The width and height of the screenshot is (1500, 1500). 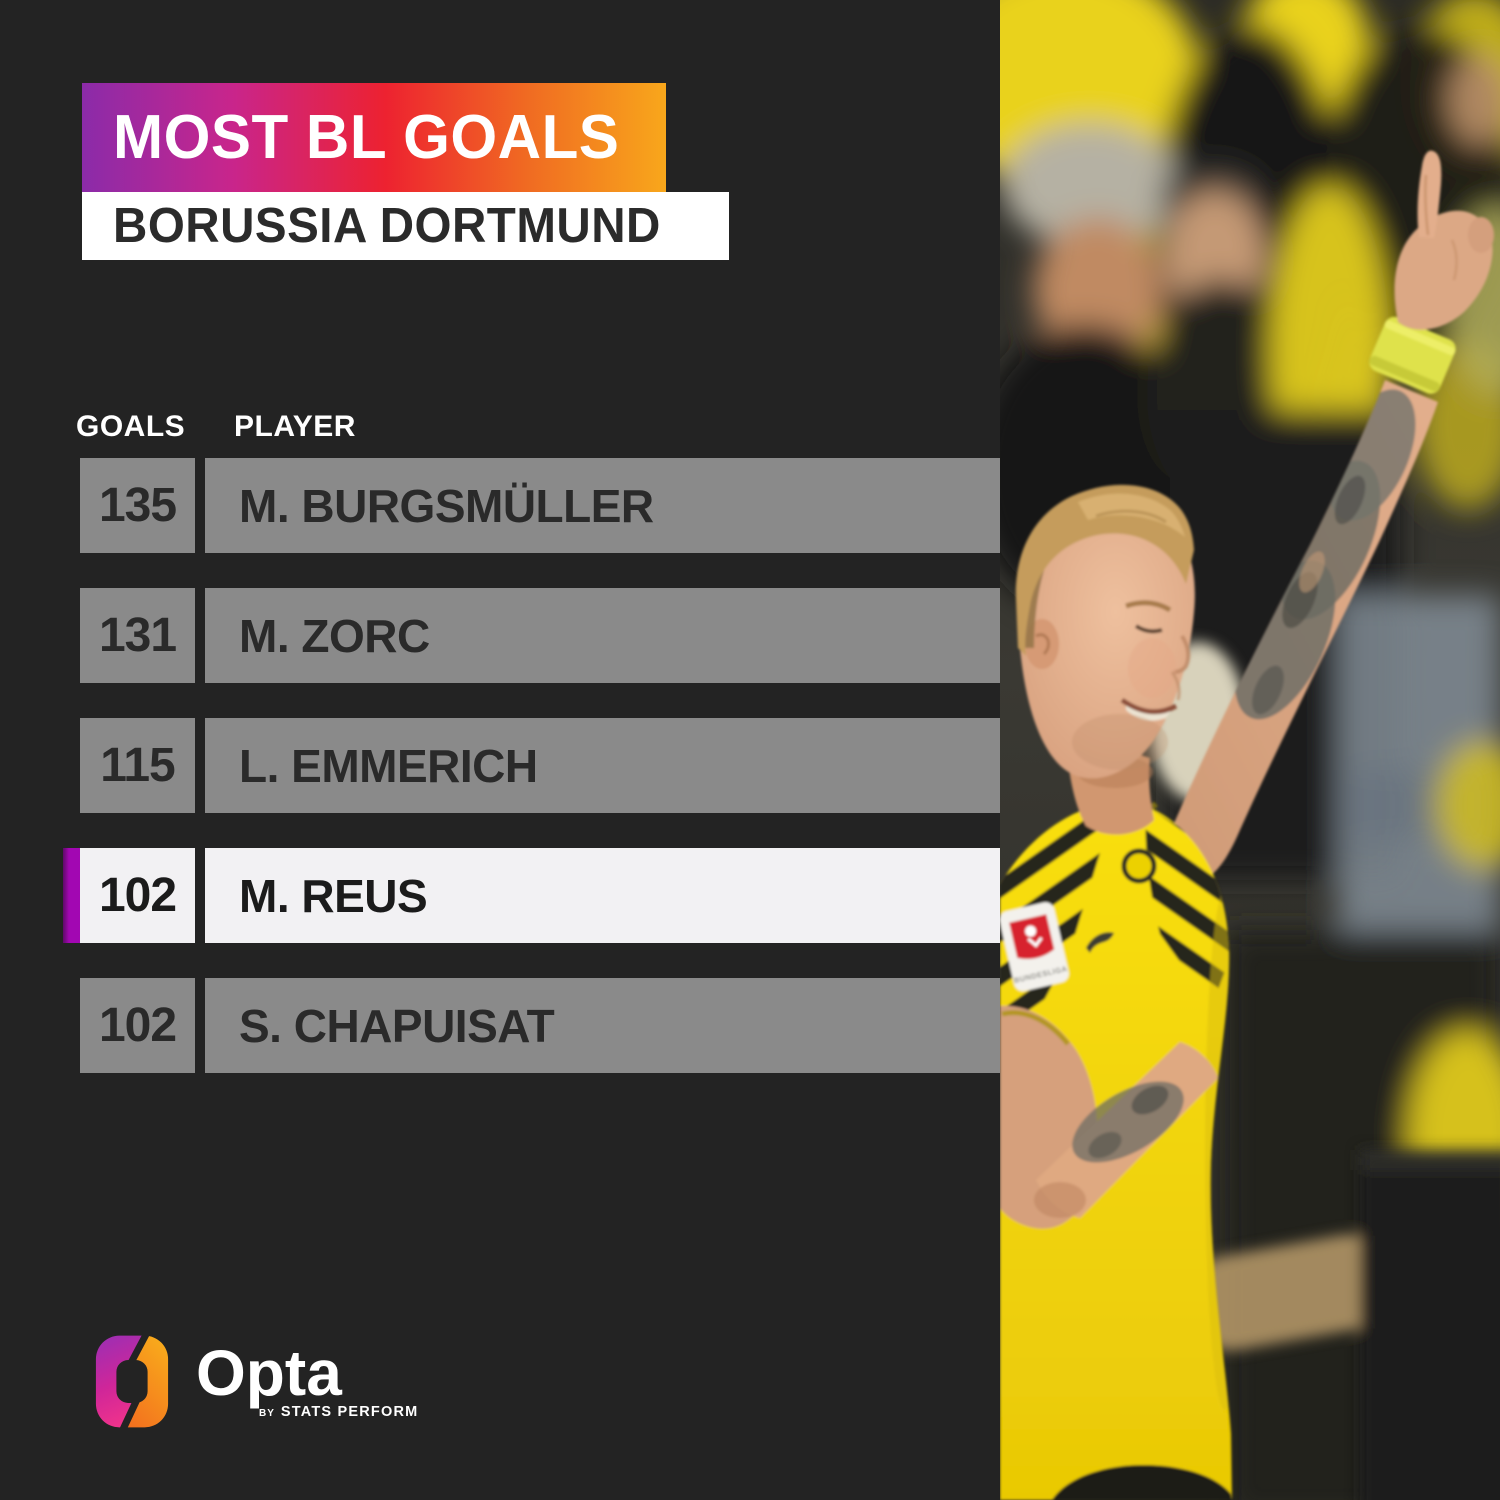 What do you see at coordinates (137, 635) in the screenshot?
I see `goals-value: 131` at bounding box center [137, 635].